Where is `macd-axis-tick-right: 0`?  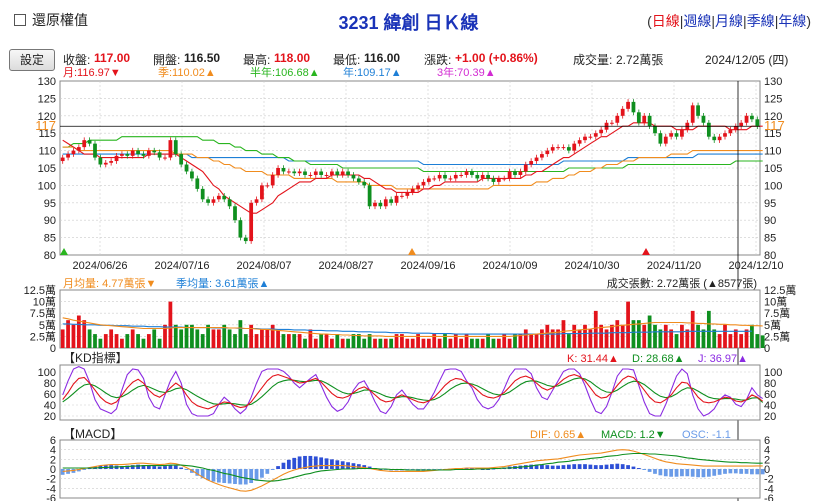
macd-axis-tick-right: 0 is located at coordinates (767, 470).